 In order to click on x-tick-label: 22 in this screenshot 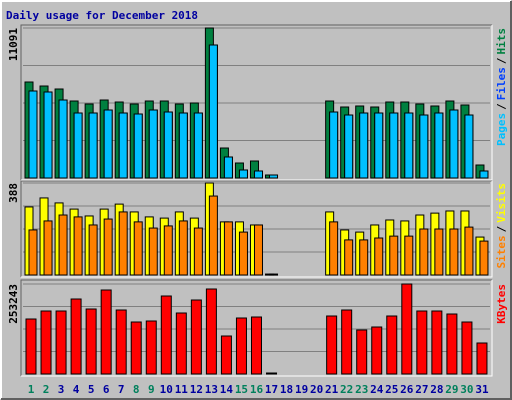, I will do `click(346, 389)`.